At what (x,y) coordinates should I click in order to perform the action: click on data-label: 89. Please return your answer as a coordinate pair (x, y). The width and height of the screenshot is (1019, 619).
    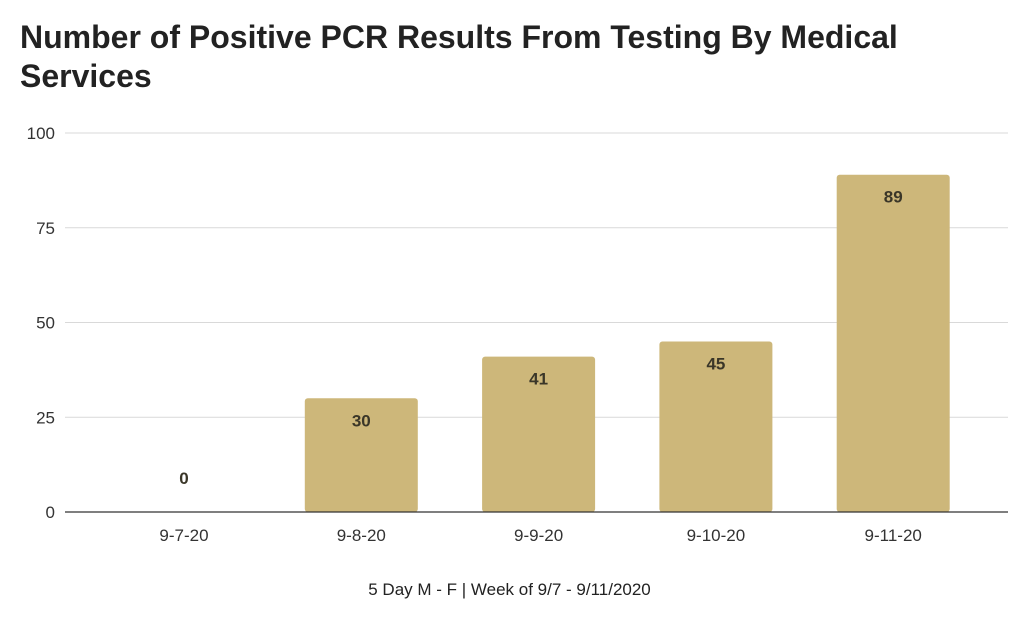
    Looking at the image, I should click on (893, 197).